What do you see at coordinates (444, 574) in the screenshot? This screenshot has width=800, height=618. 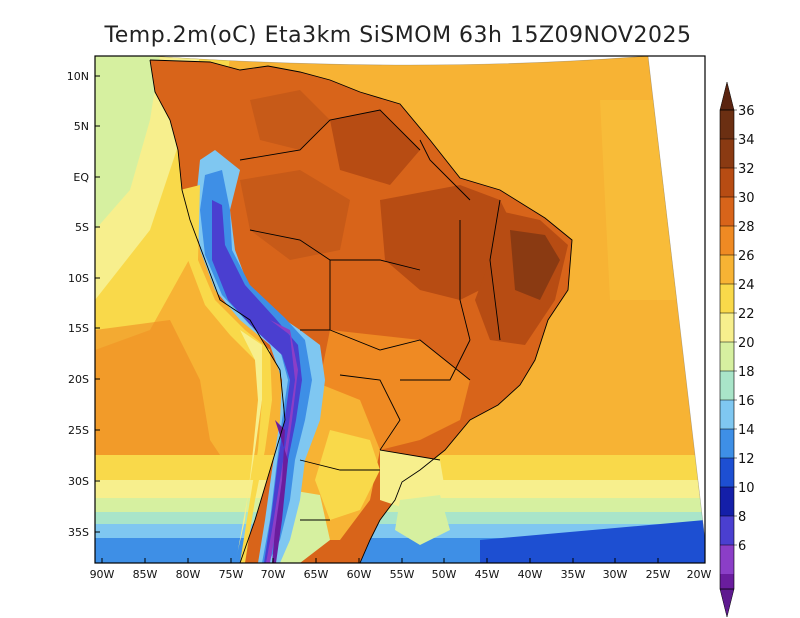 I see `lon-label: 50W` at bounding box center [444, 574].